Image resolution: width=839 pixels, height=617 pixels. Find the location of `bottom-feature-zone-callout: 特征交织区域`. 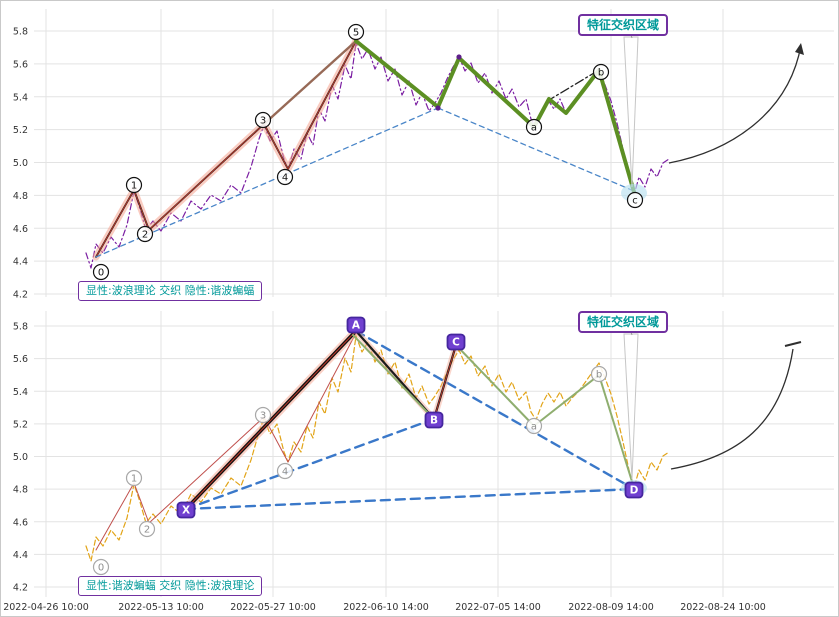

bottom-feature-zone-callout: 特征交织区域 is located at coordinates (623, 322).